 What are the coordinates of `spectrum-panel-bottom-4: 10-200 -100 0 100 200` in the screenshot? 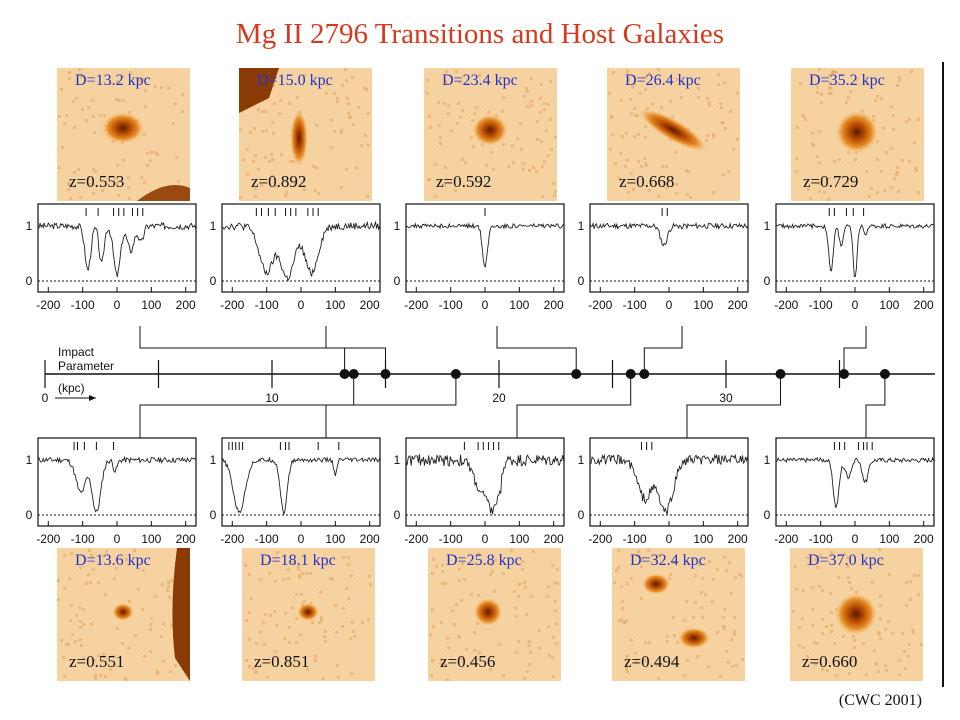 It's located at (663, 491).